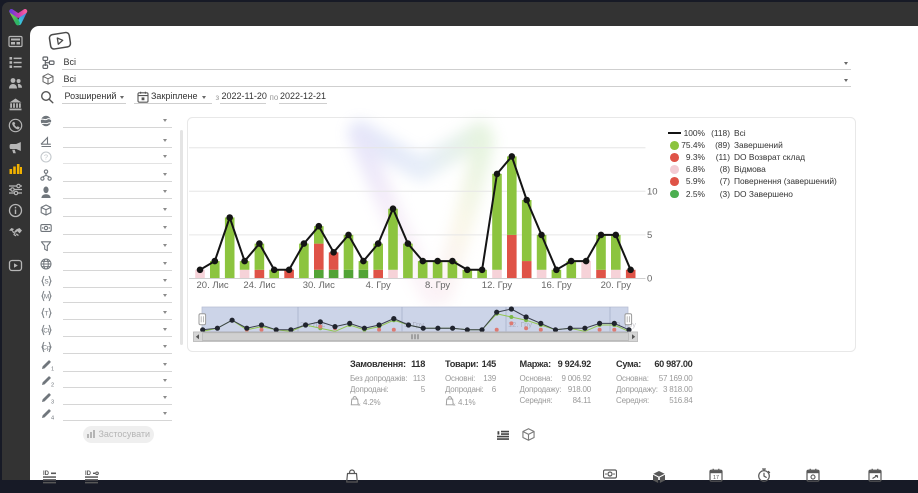 This screenshot has height=493, width=918. What do you see at coordinates (649, 279) in the screenshot?
I see `svg-text: 0` at bounding box center [649, 279].